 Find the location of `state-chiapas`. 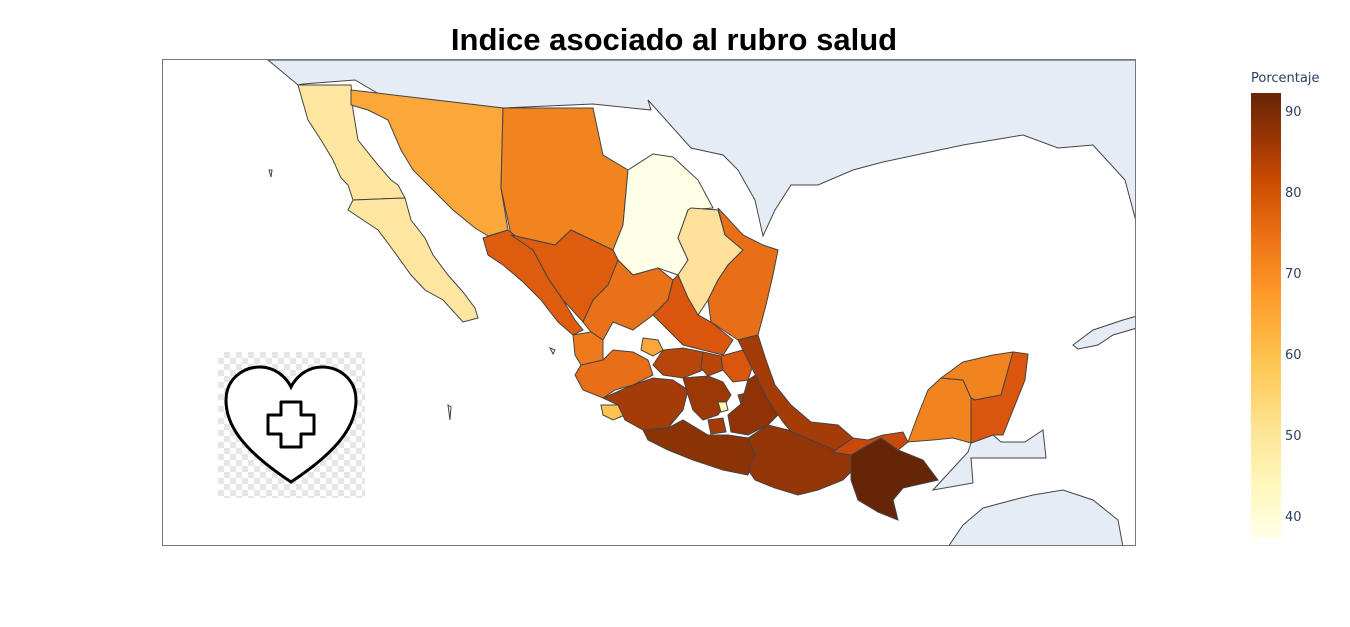

state-chiapas is located at coordinates (894, 479).